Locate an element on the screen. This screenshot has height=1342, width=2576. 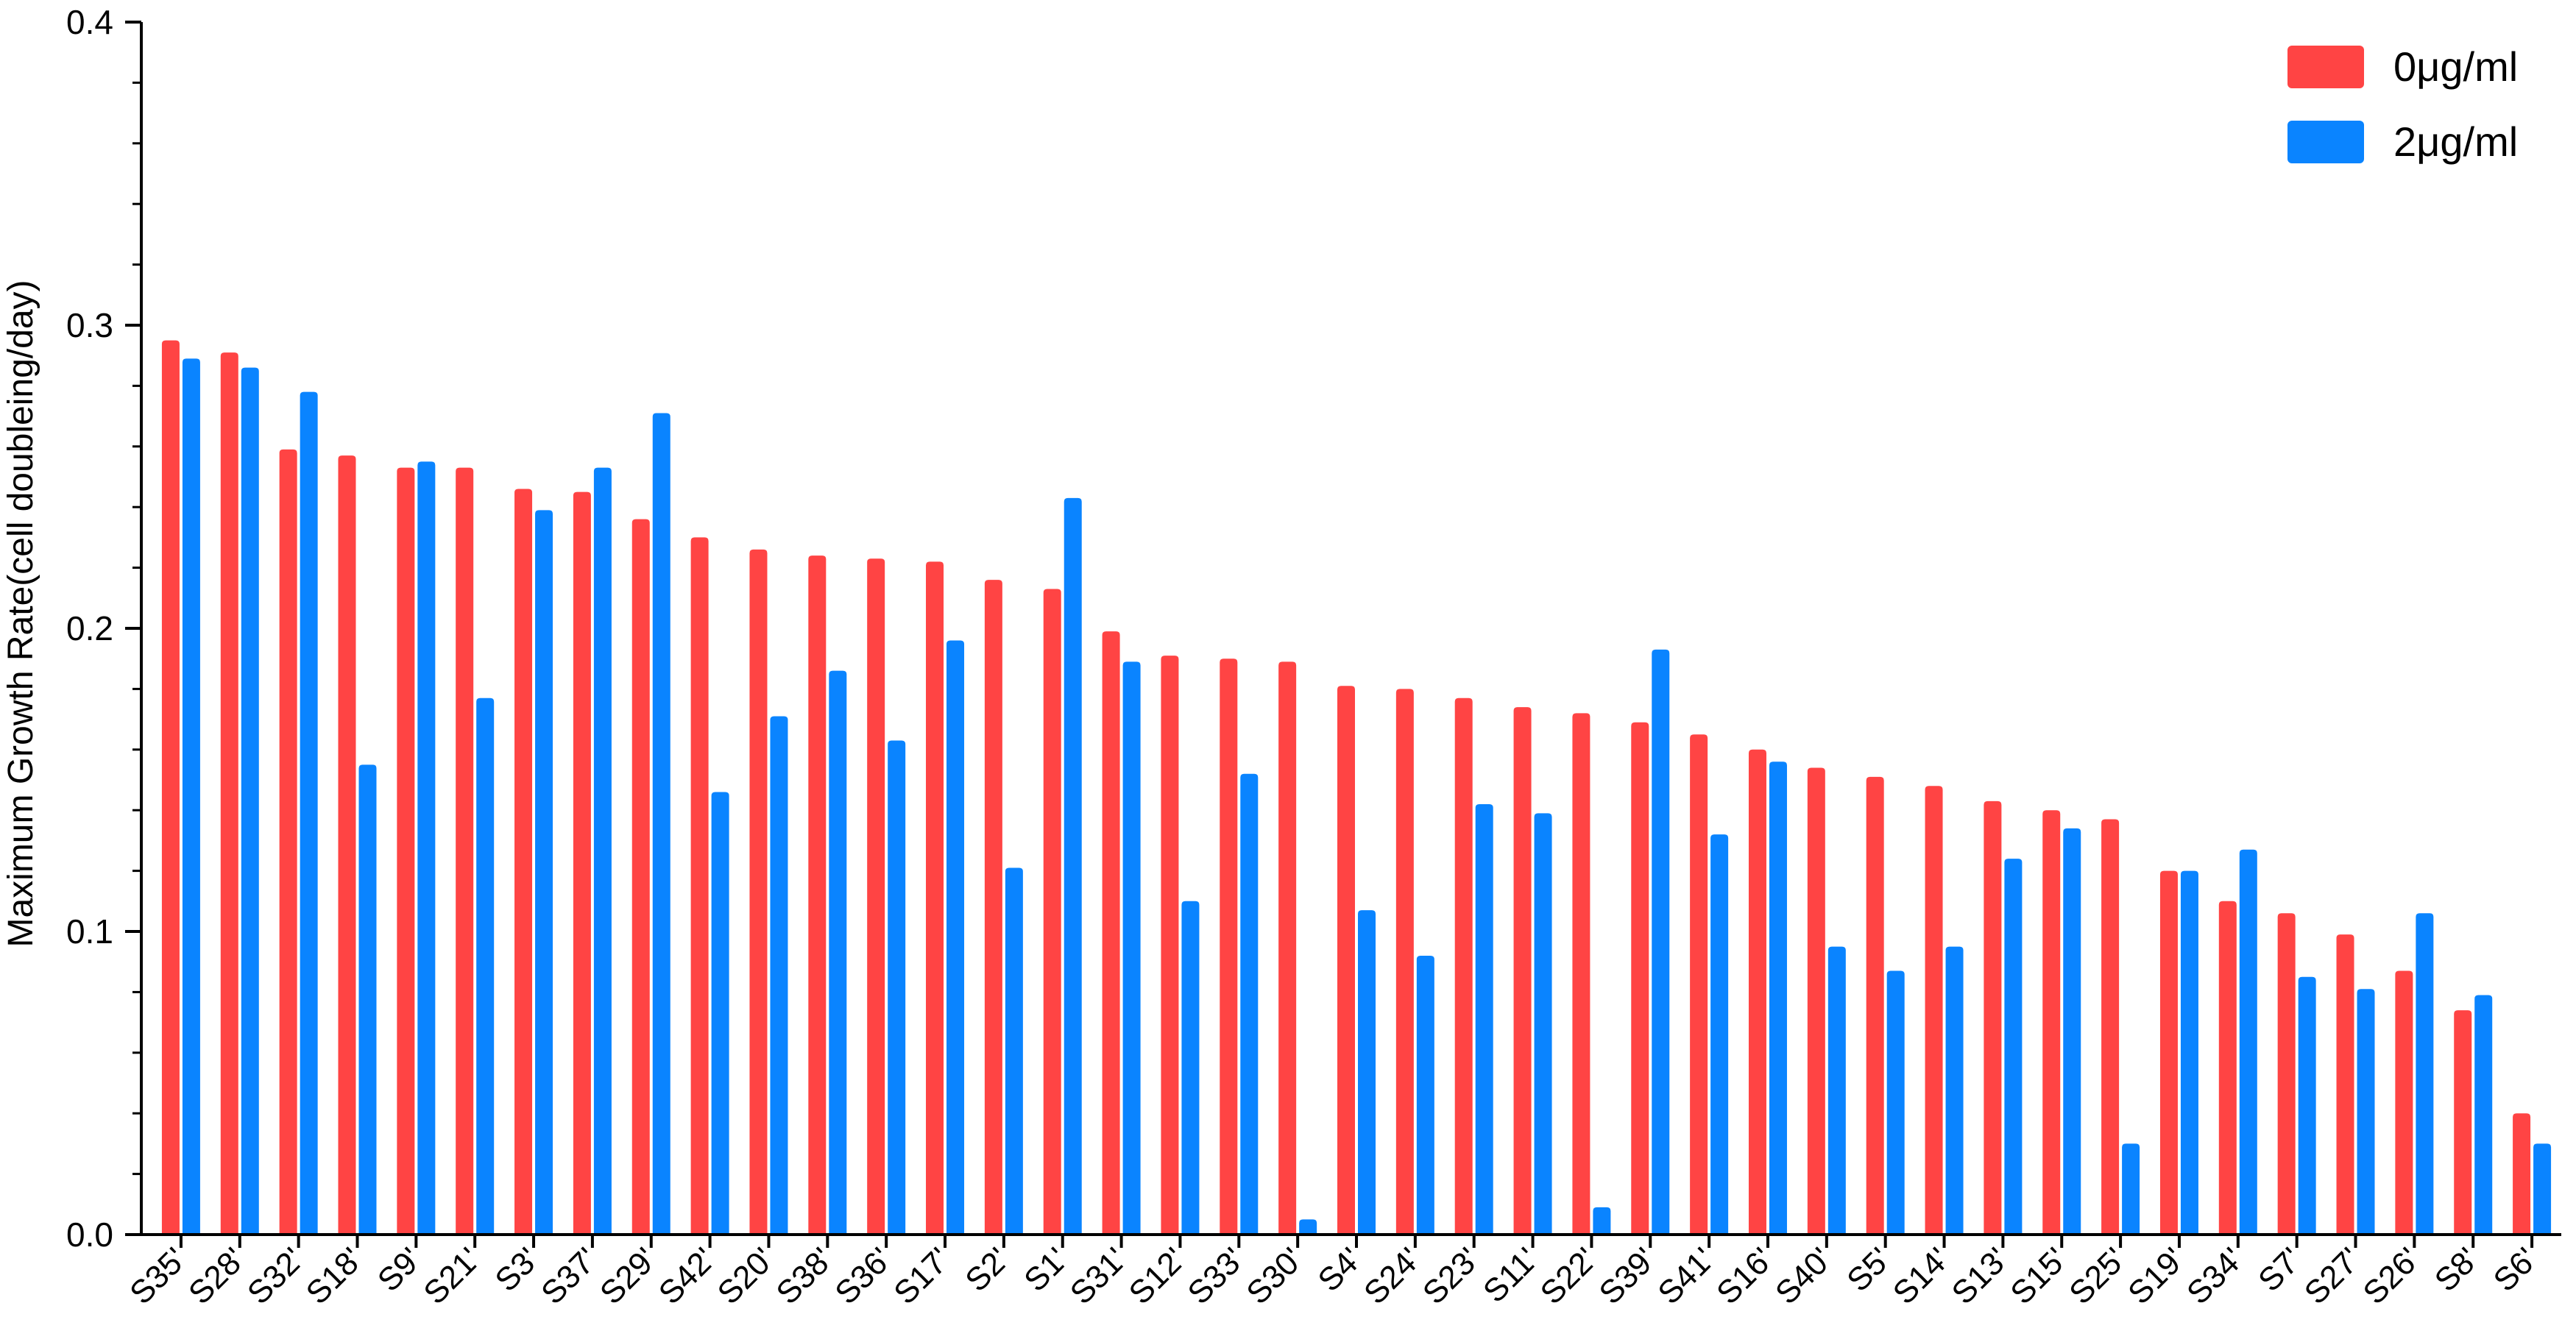
y-tick-label: 0.4 is located at coordinates (89, 22).